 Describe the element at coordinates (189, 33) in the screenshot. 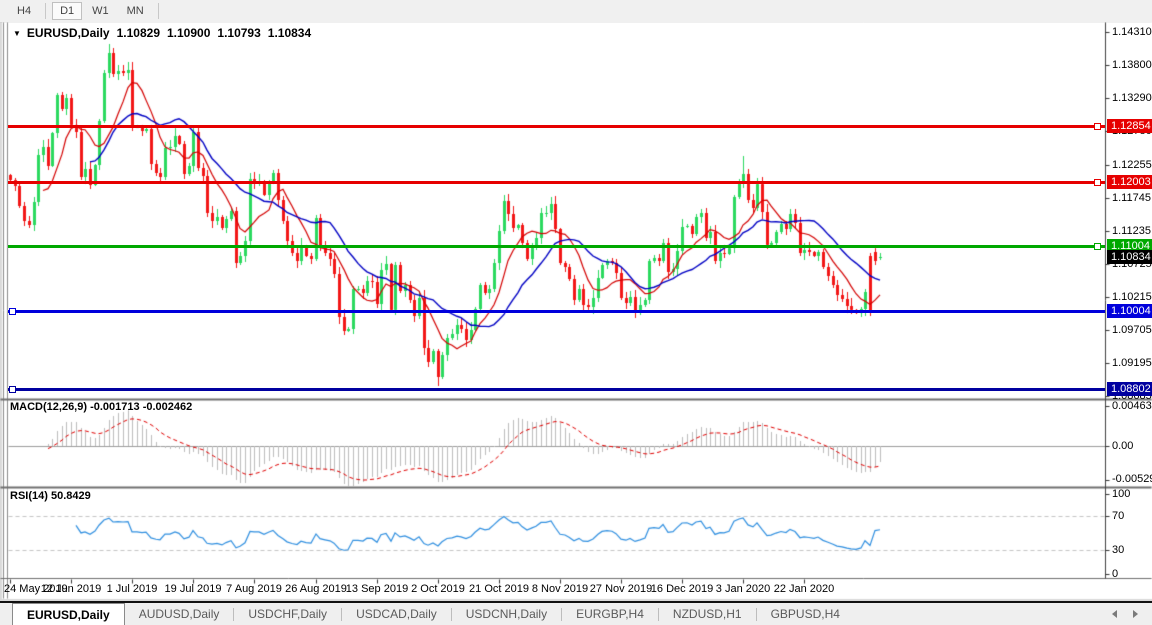

I see `ohlc-high: 1.10900` at that location.